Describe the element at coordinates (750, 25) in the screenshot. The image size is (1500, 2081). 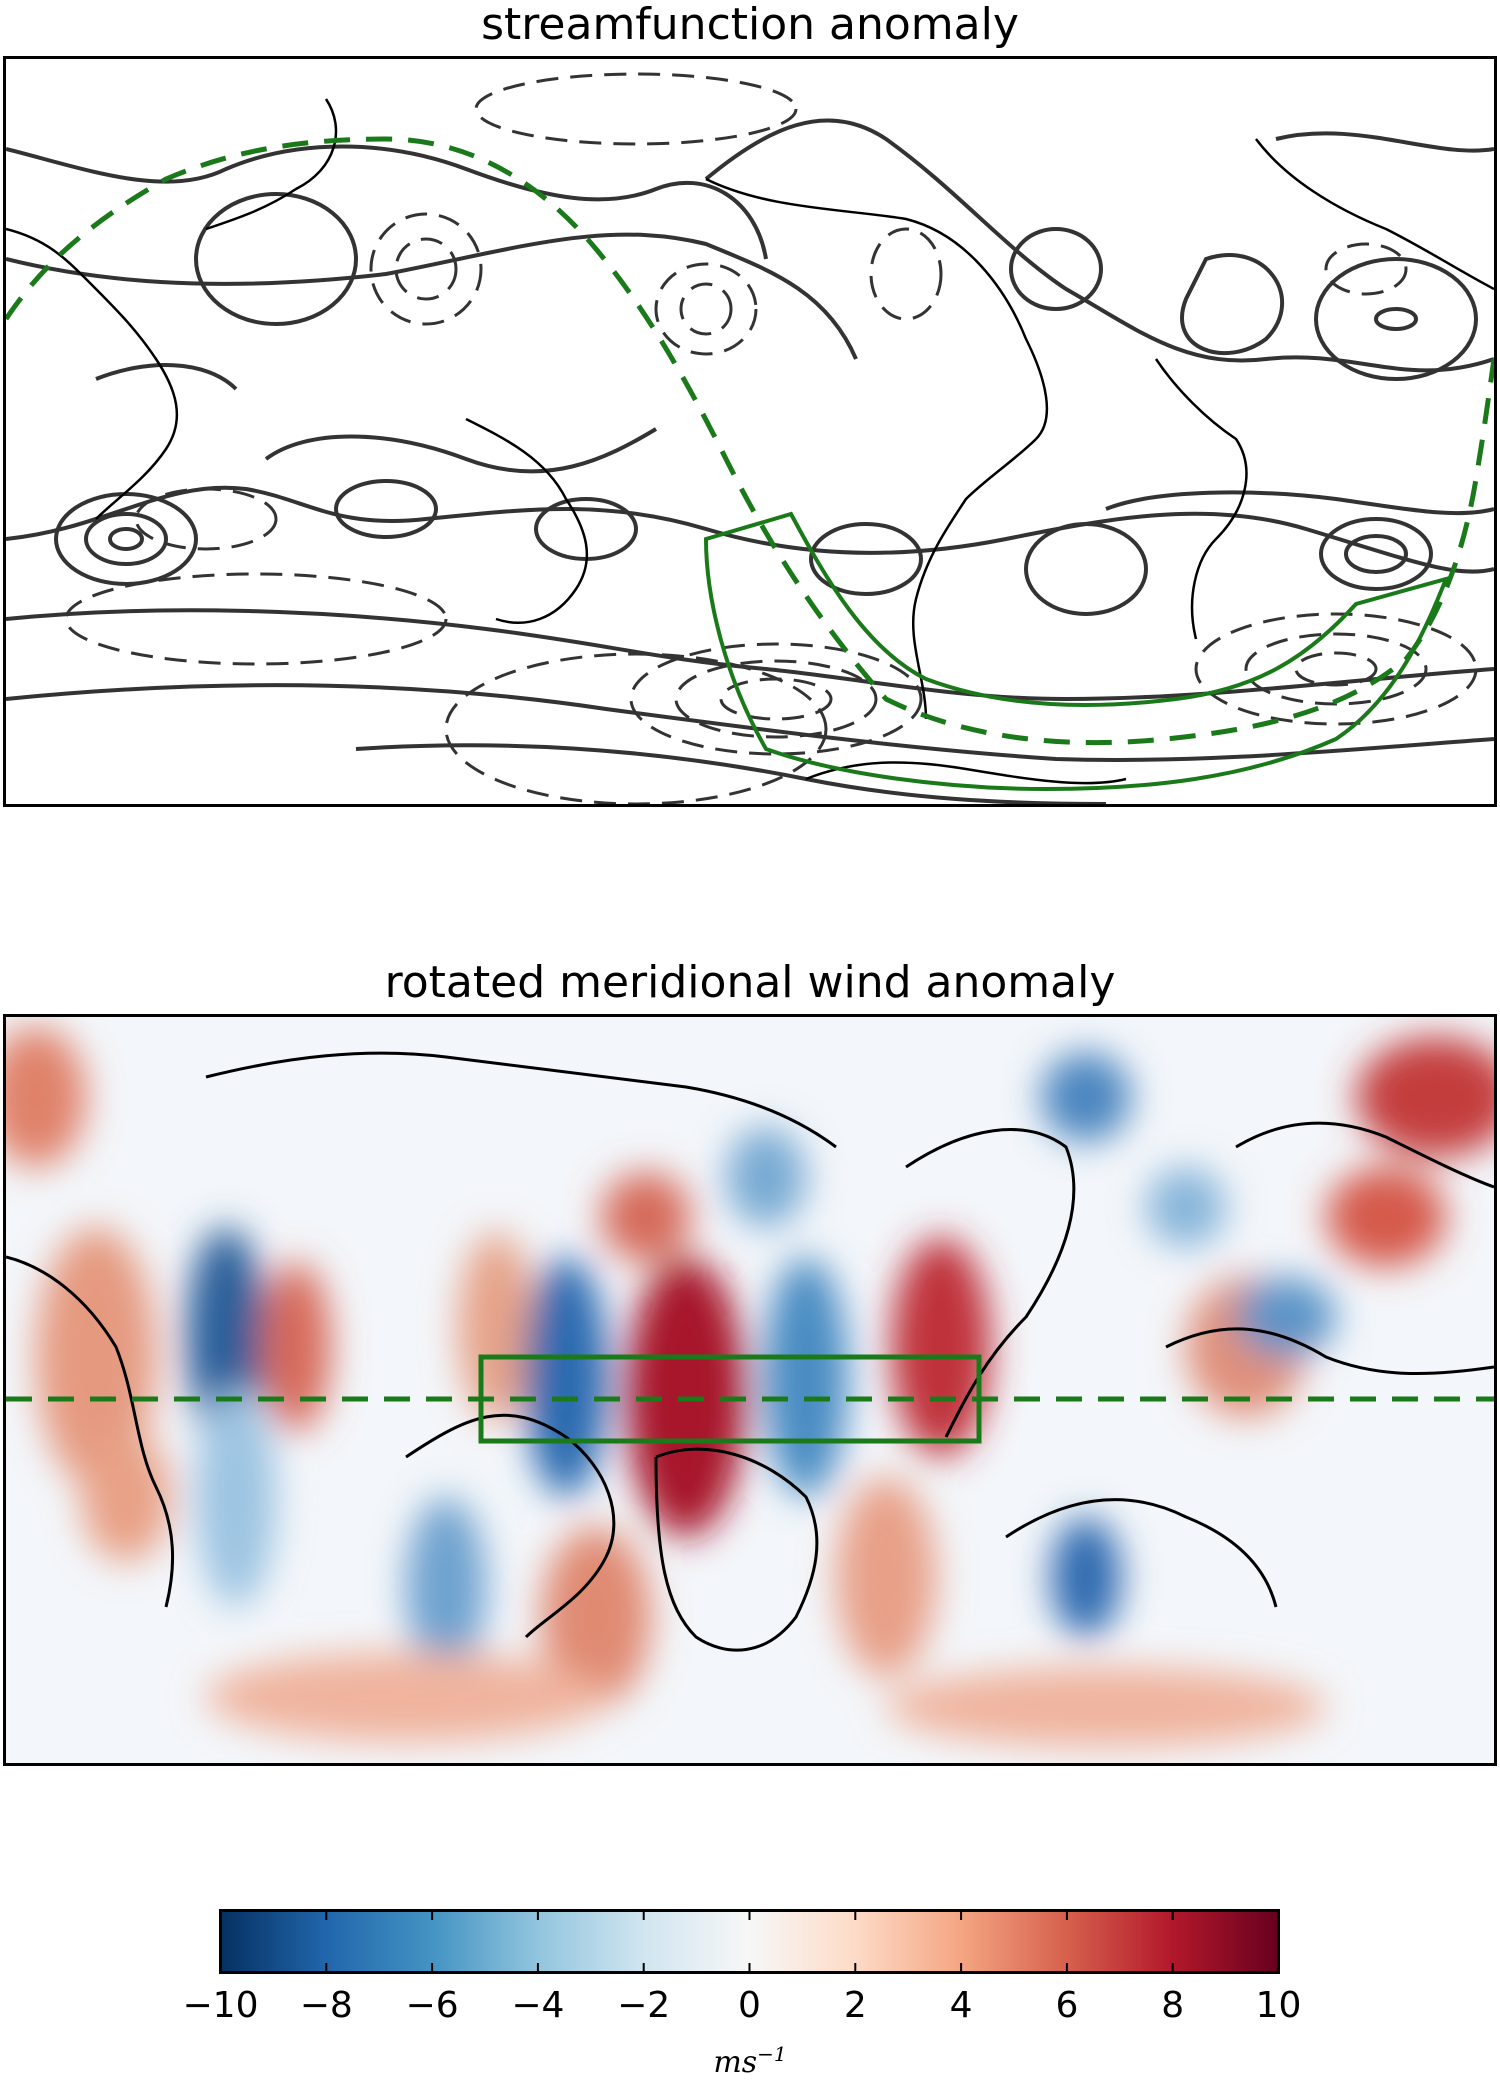
I see `top-panel-title: streamfunction anomaly` at that location.